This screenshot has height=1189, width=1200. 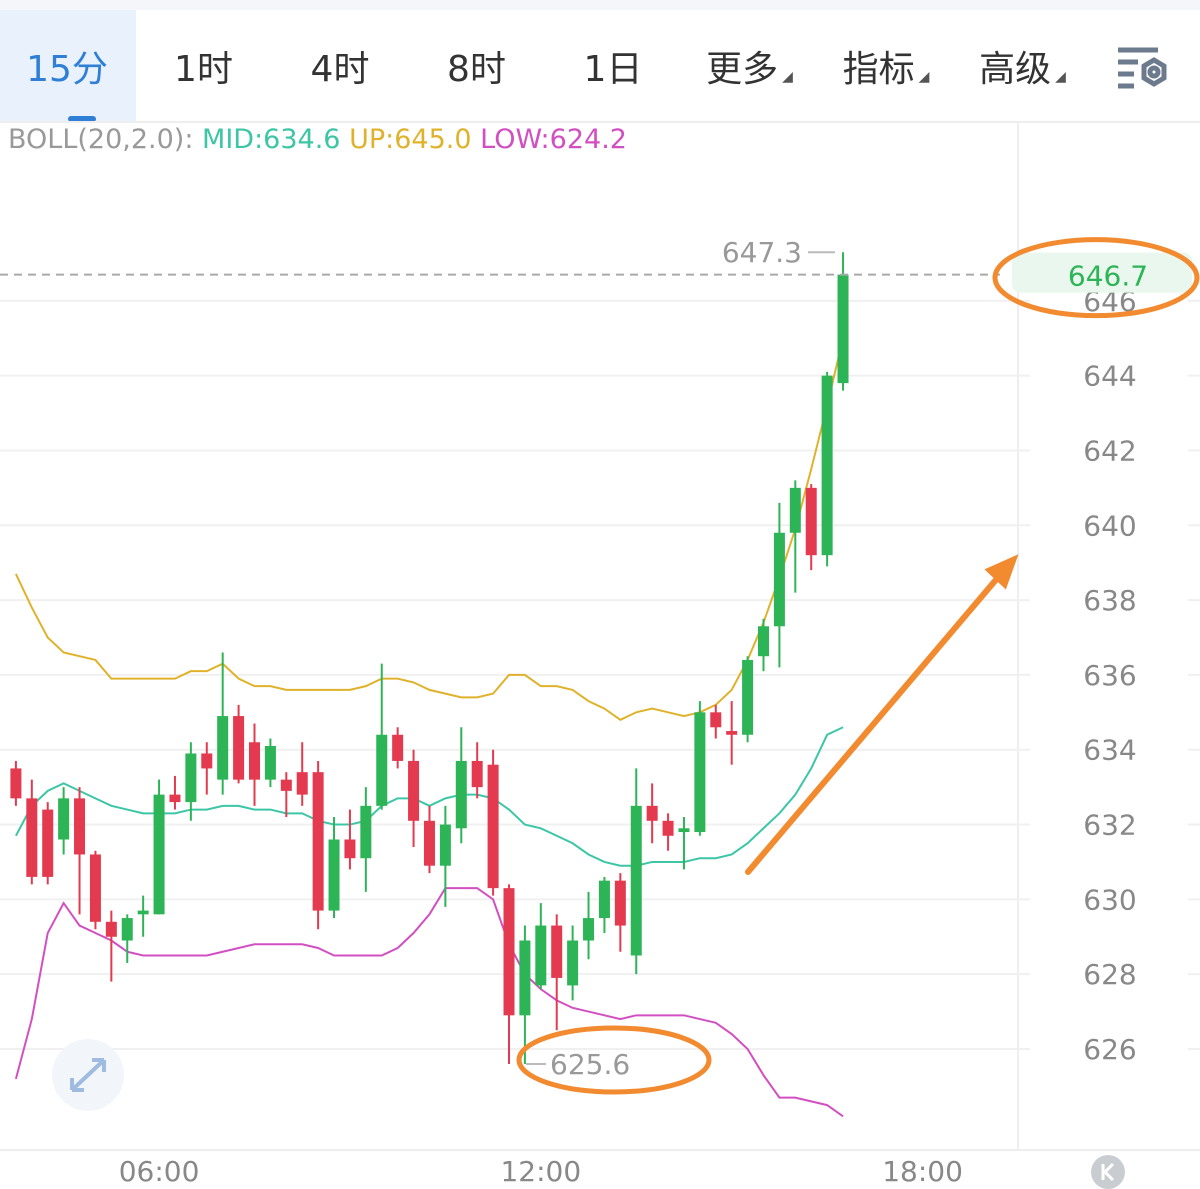 What do you see at coordinates (922, 1171) in the screenshot?
I see `x-tick-label: 18:00` at bounding box center [922, 1171].